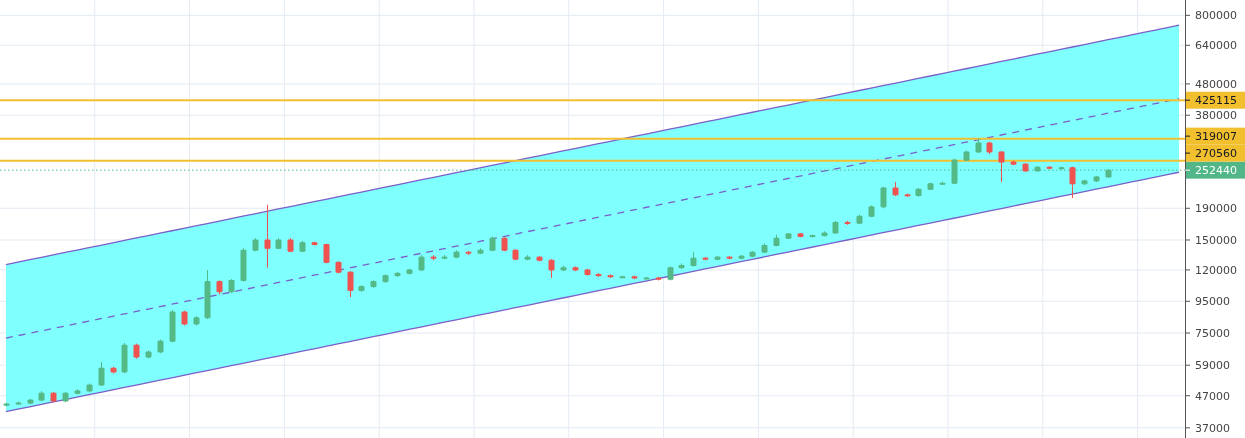  I want to click on ref-line-label: 270560, so click(1216, 153).